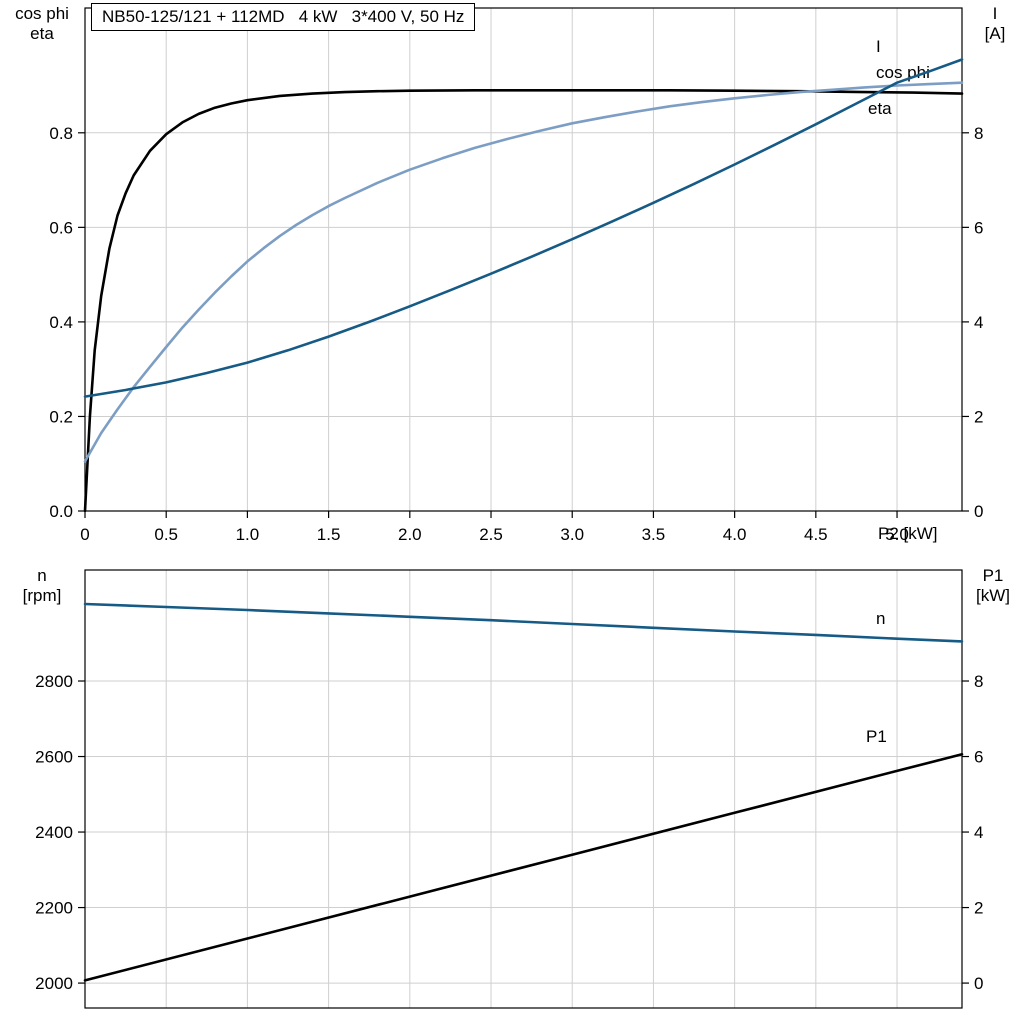 This screenshot has width=1024, height=1024. Describe the element at coordinates (995, 33) in the screenshot. I see `right-axis-title-line2: [A]` at that location.